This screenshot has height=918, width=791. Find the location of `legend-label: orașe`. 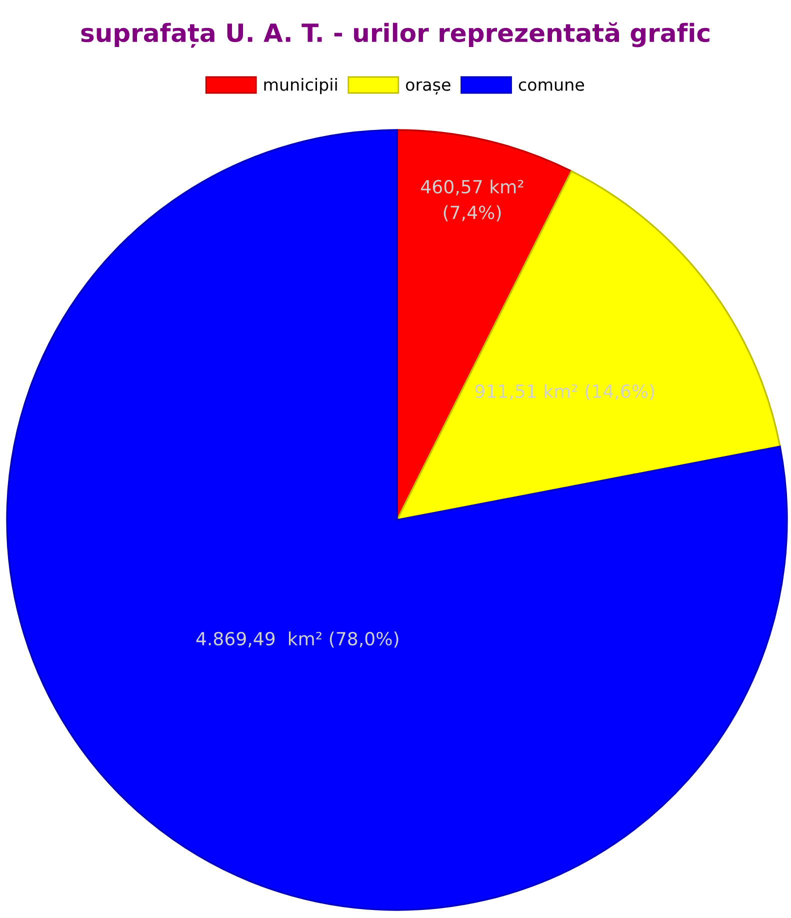

legend-label: orașe is located at coordinates (428, 88).